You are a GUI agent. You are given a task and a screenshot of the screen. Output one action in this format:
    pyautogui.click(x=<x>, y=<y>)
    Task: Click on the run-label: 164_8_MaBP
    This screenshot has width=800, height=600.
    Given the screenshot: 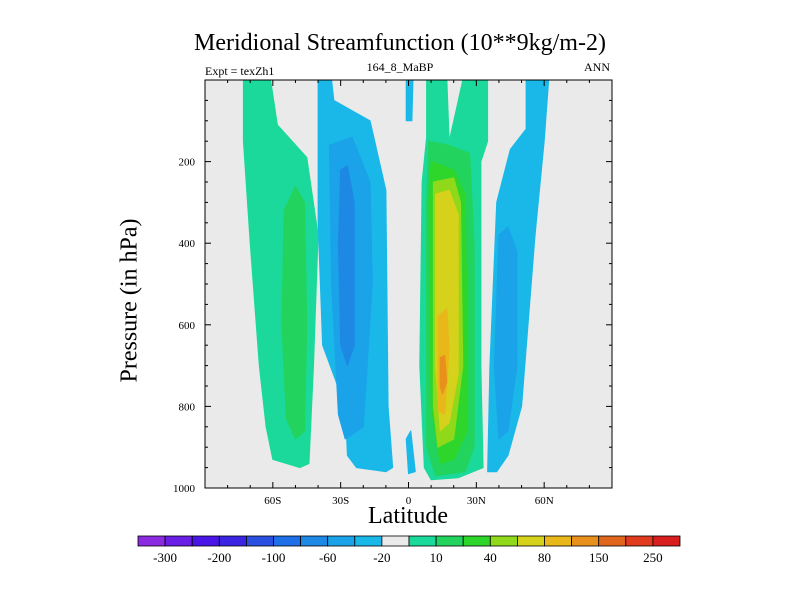 What is the action you would take?
    pyautogui.click(x=400, y=67)
    